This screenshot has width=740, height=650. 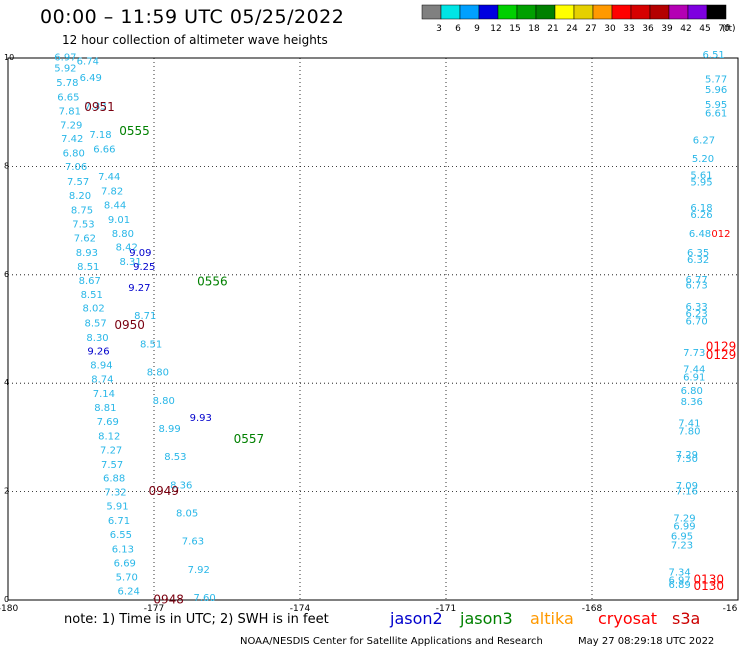 I want to click on wave-height-label: 8.57, so click(x=95, y=323).